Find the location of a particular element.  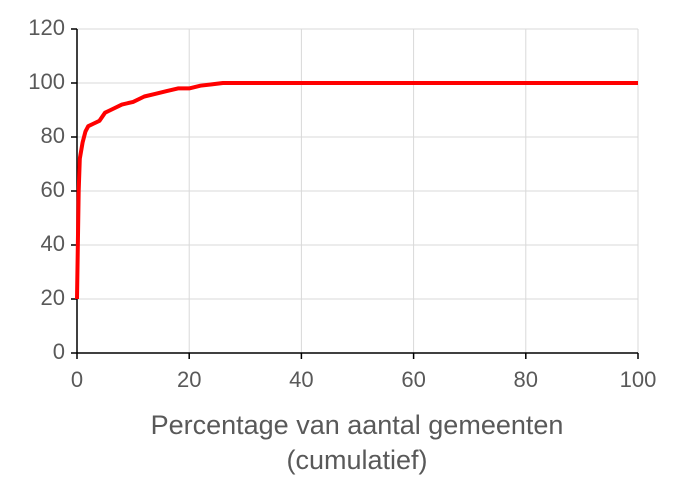

y-tick-label: 0 is located at coordinates (59, 351).